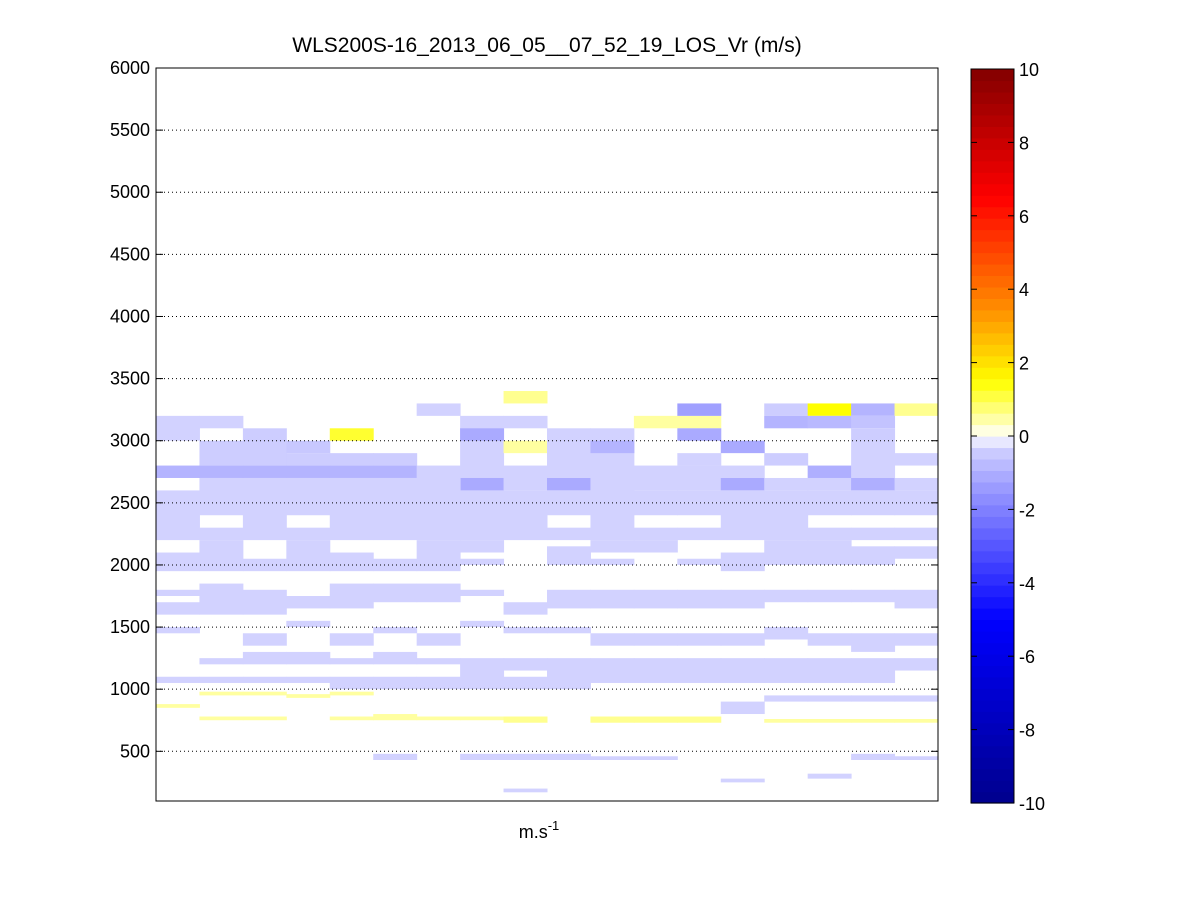 This screenshot has width=1201, height=901. What do you see at coordinates (1024, 290) in the screenshot?
I see `colorbar-tick-label: 4` at bounding box center [1024, 290].